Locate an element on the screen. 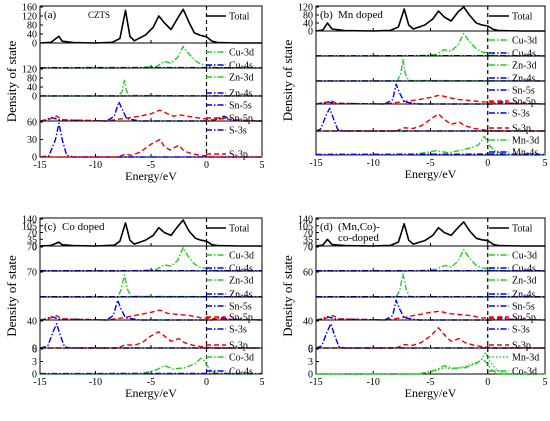 This screenshot has height=421, width=550. panel-label: (d) is located at coordinates (326, 227).